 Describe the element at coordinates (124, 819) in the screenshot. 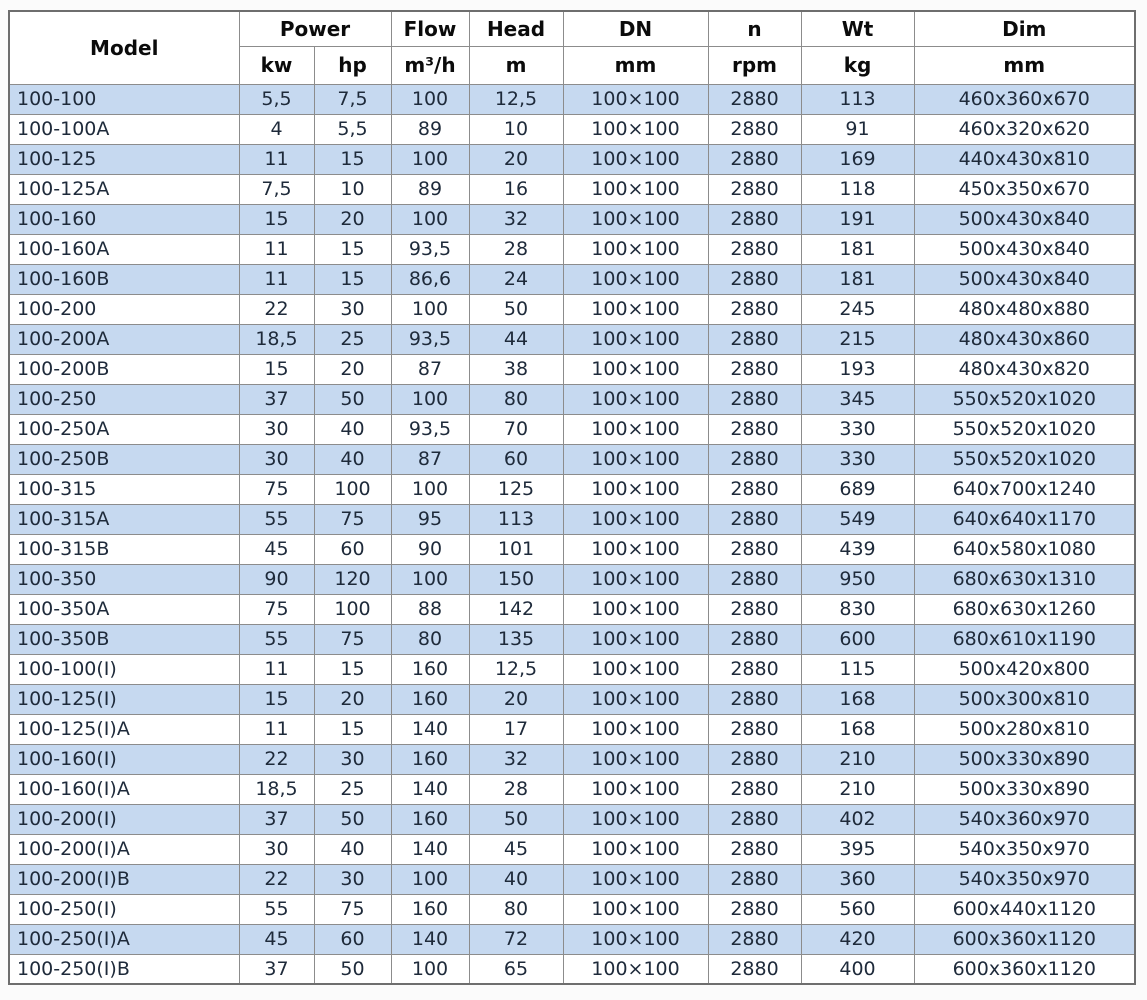

I see `model-cell: 100-200(I)` at that location.